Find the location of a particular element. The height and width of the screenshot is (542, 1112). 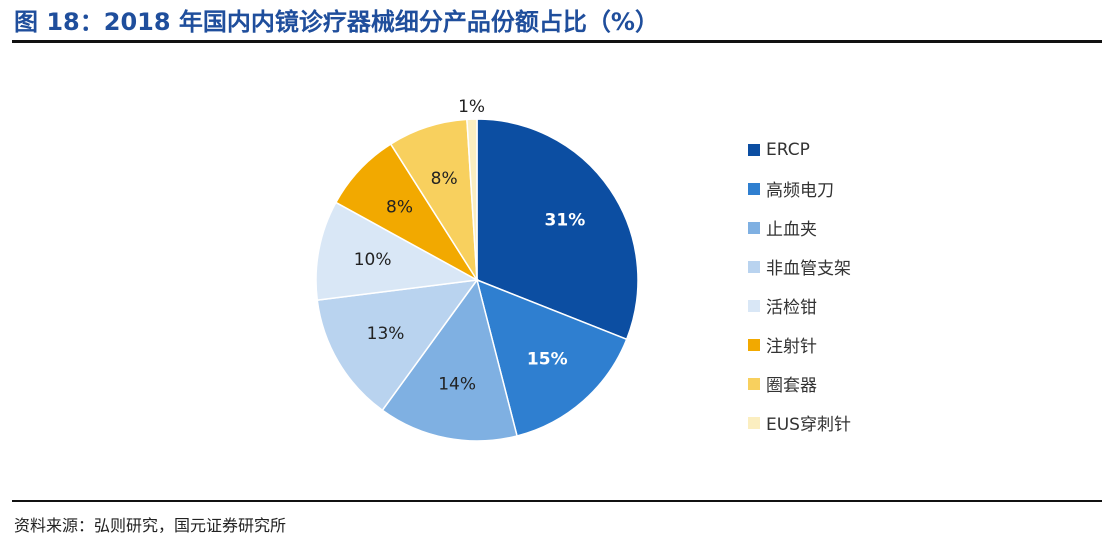

legend-item-0: ERCP is located at coordinates (799, 149).